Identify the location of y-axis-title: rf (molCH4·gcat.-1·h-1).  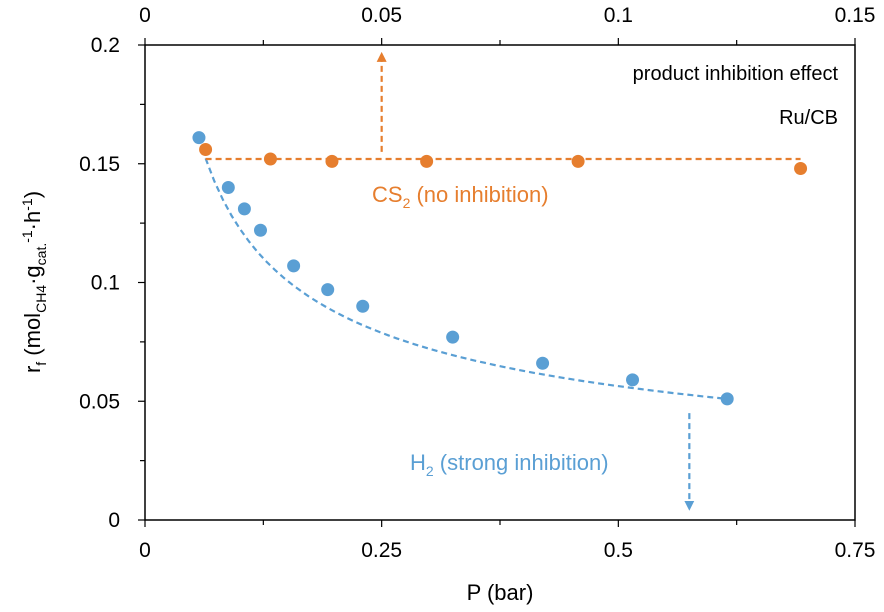
(34, 282).